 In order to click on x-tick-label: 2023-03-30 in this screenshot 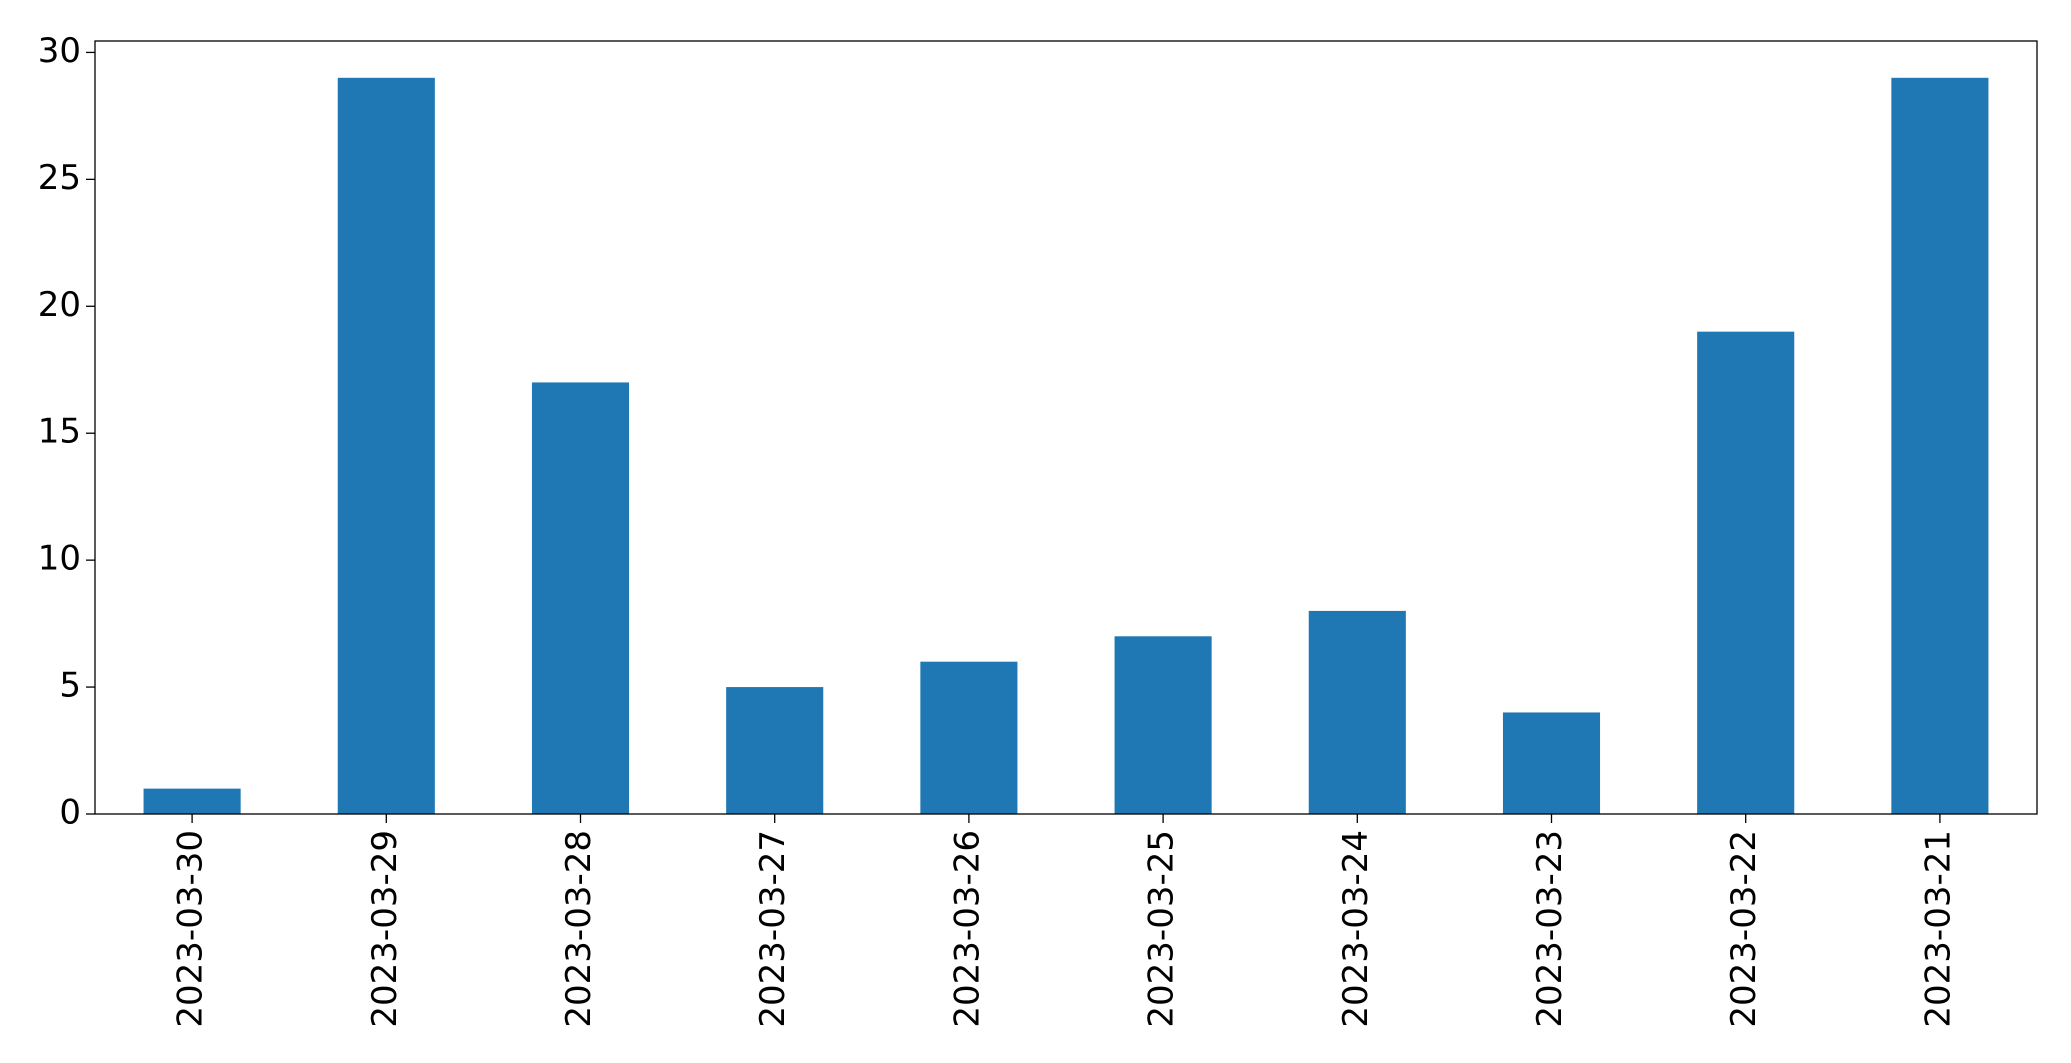, I will do `click(191, 929)`.